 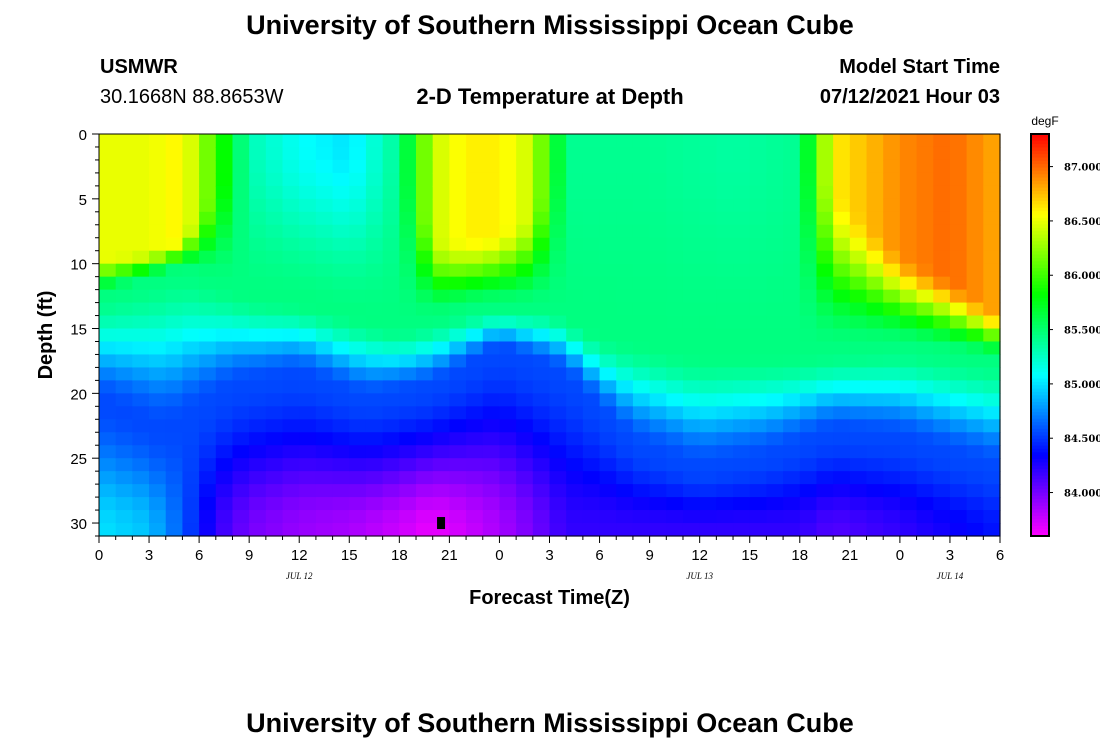 I want to click on x-tick-label: 9, so click(x=249, y=555).